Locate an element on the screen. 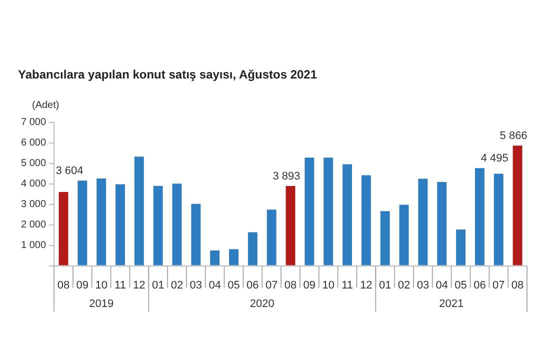 The width and height of the screenshot is (555, 355). text: 2020 is located at coordinates (262, 304).